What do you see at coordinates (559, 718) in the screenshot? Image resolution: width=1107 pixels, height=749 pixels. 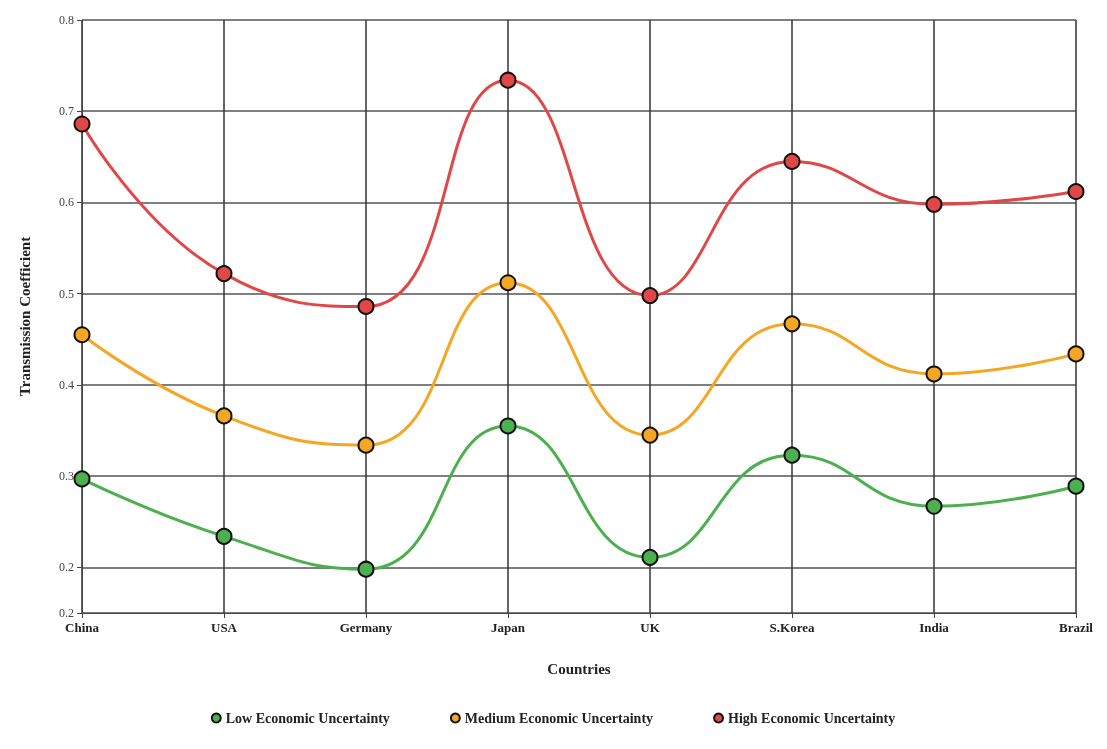 I see `legend-label: Medium Economic Uncertainty` at bounding box center [559, 718].